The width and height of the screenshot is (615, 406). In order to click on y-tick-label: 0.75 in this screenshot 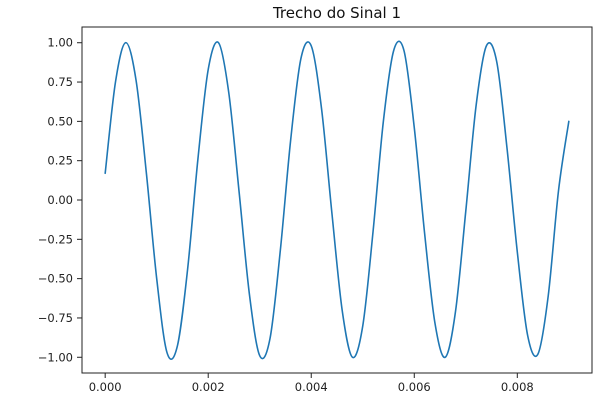, I will do `click(60, 82)`.